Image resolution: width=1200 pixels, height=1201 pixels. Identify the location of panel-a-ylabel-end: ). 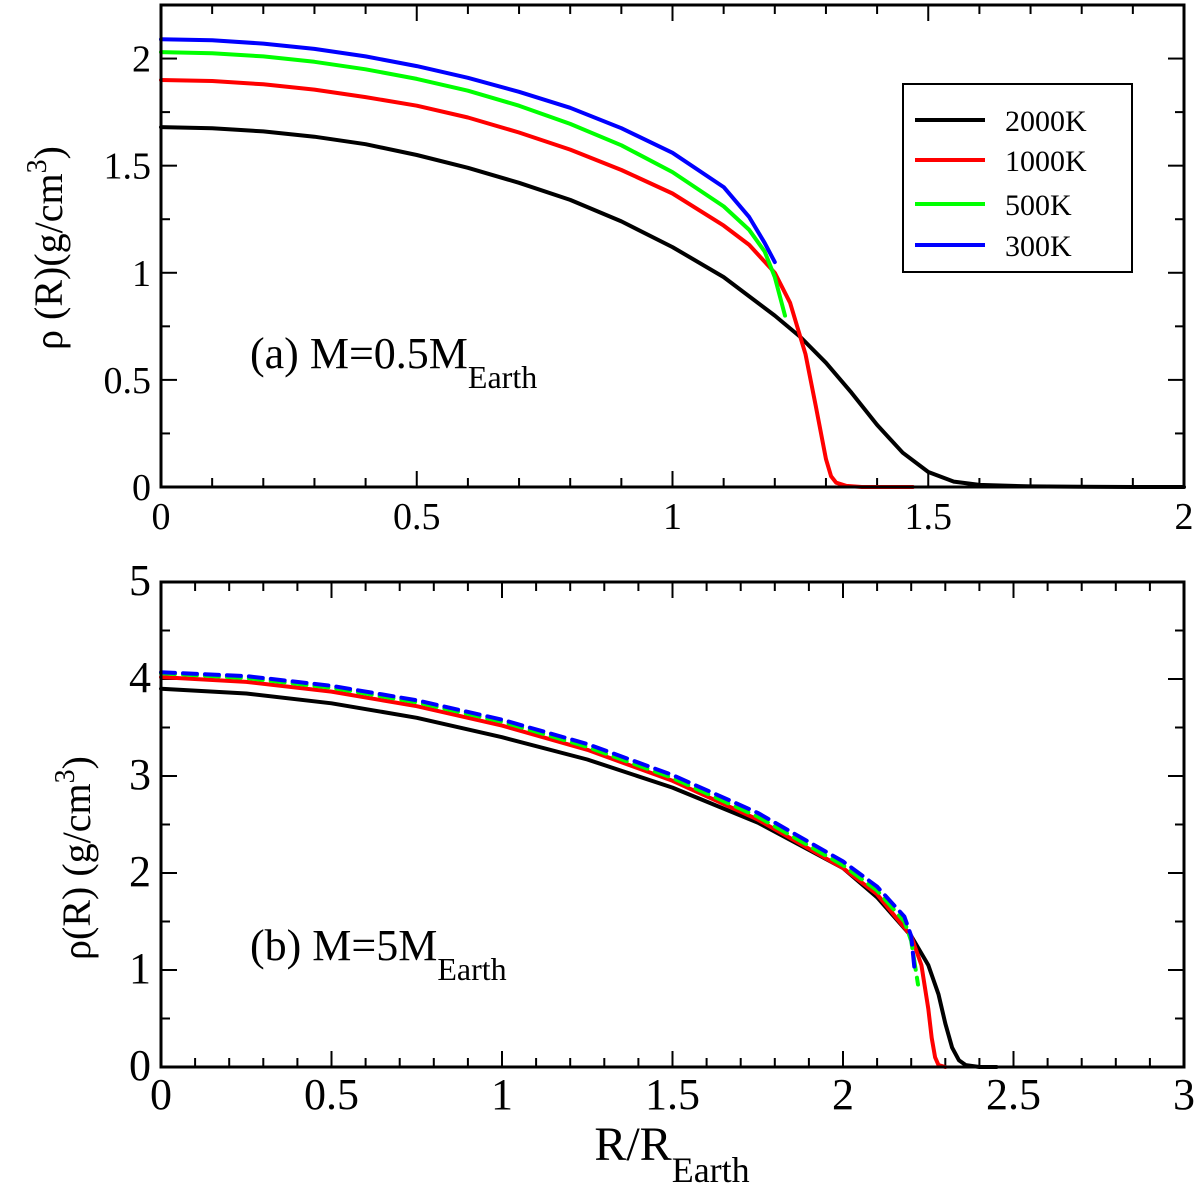
(48, 152).